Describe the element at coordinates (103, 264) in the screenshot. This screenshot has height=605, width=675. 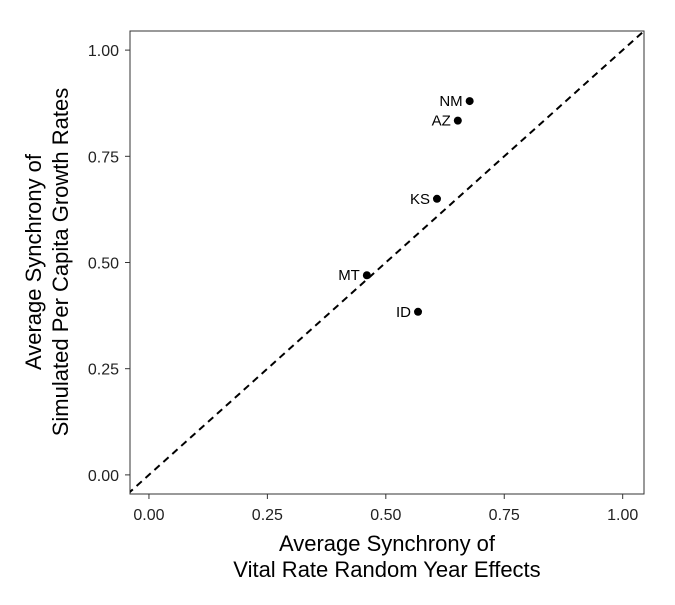
I see `y-tick-label: 0.50` at that location.